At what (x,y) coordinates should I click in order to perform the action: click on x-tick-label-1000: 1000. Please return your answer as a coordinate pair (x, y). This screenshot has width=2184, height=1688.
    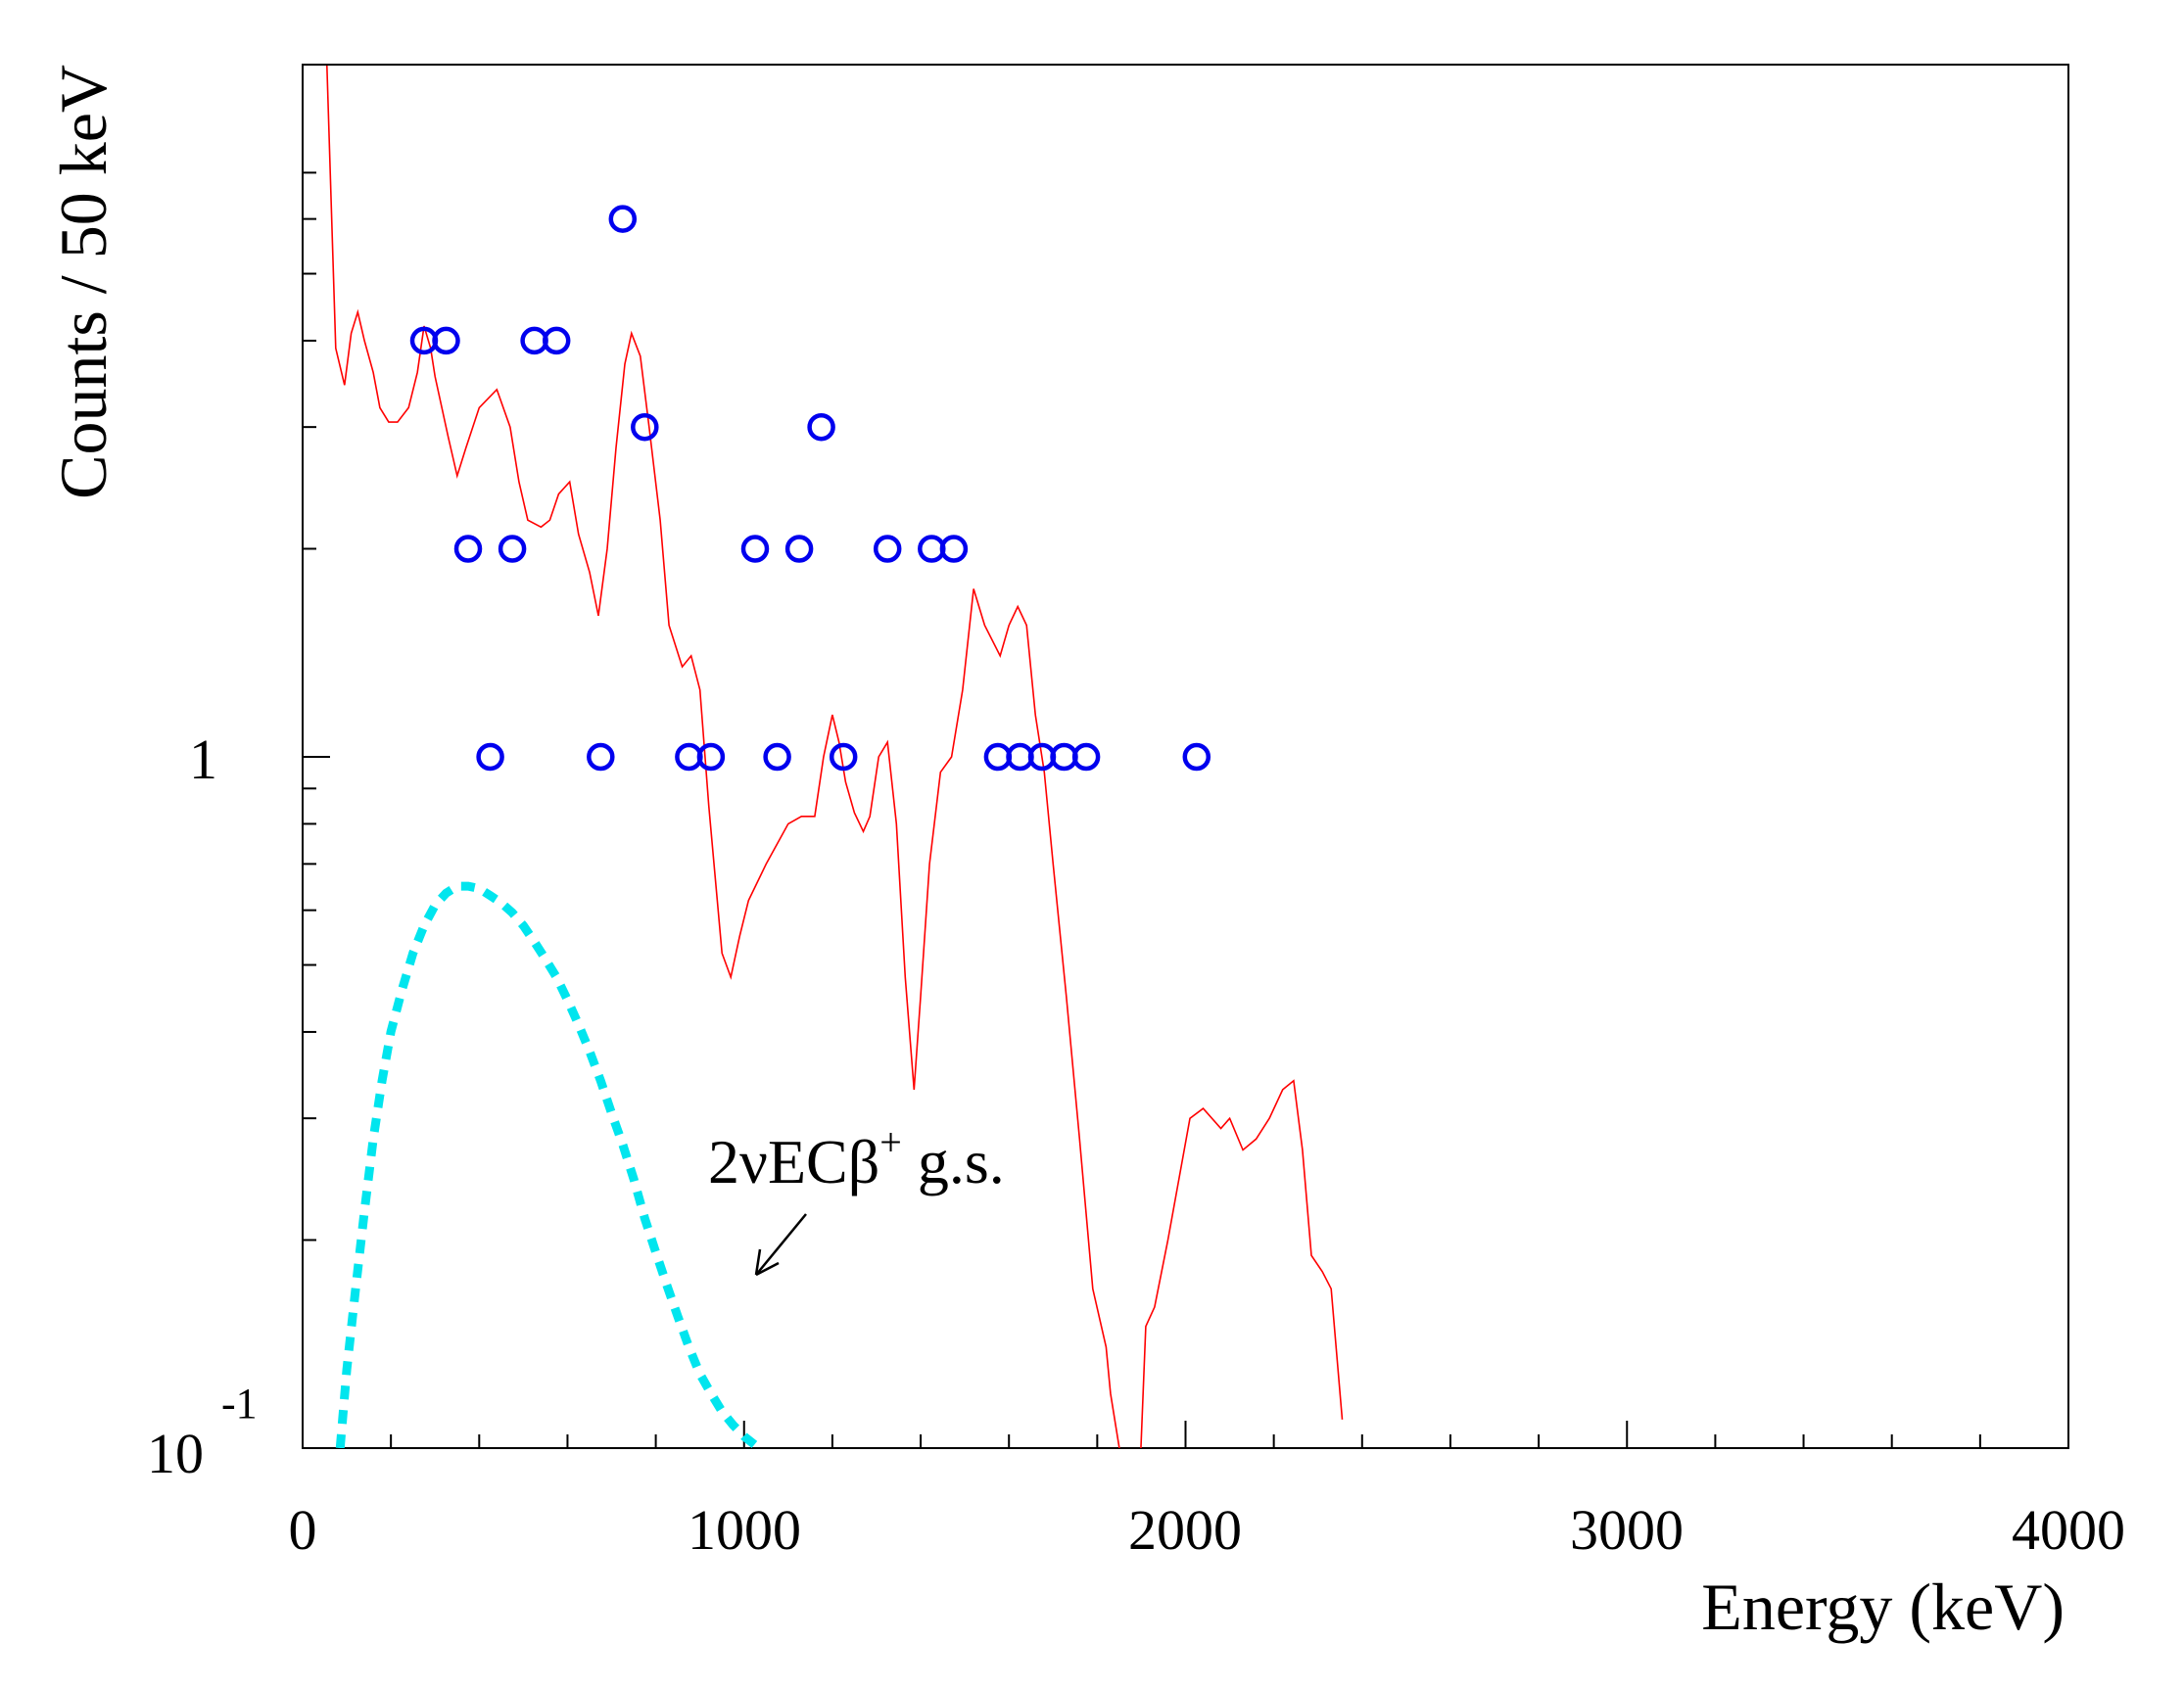
    Looking at the image, I should click on (744, 1530).